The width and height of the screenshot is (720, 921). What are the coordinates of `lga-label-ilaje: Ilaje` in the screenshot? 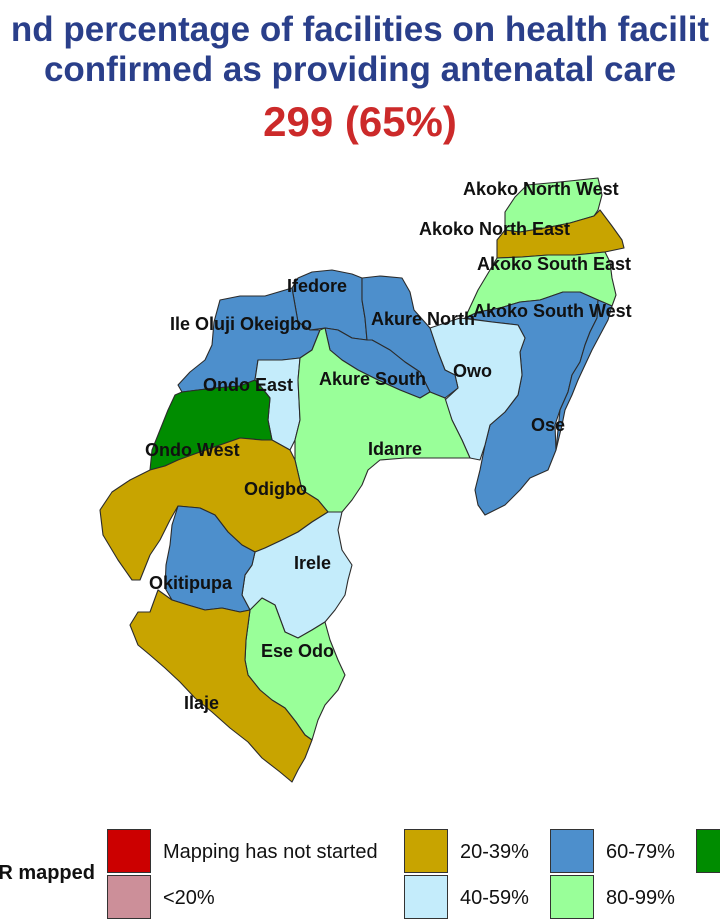 It's located at (201, 703).